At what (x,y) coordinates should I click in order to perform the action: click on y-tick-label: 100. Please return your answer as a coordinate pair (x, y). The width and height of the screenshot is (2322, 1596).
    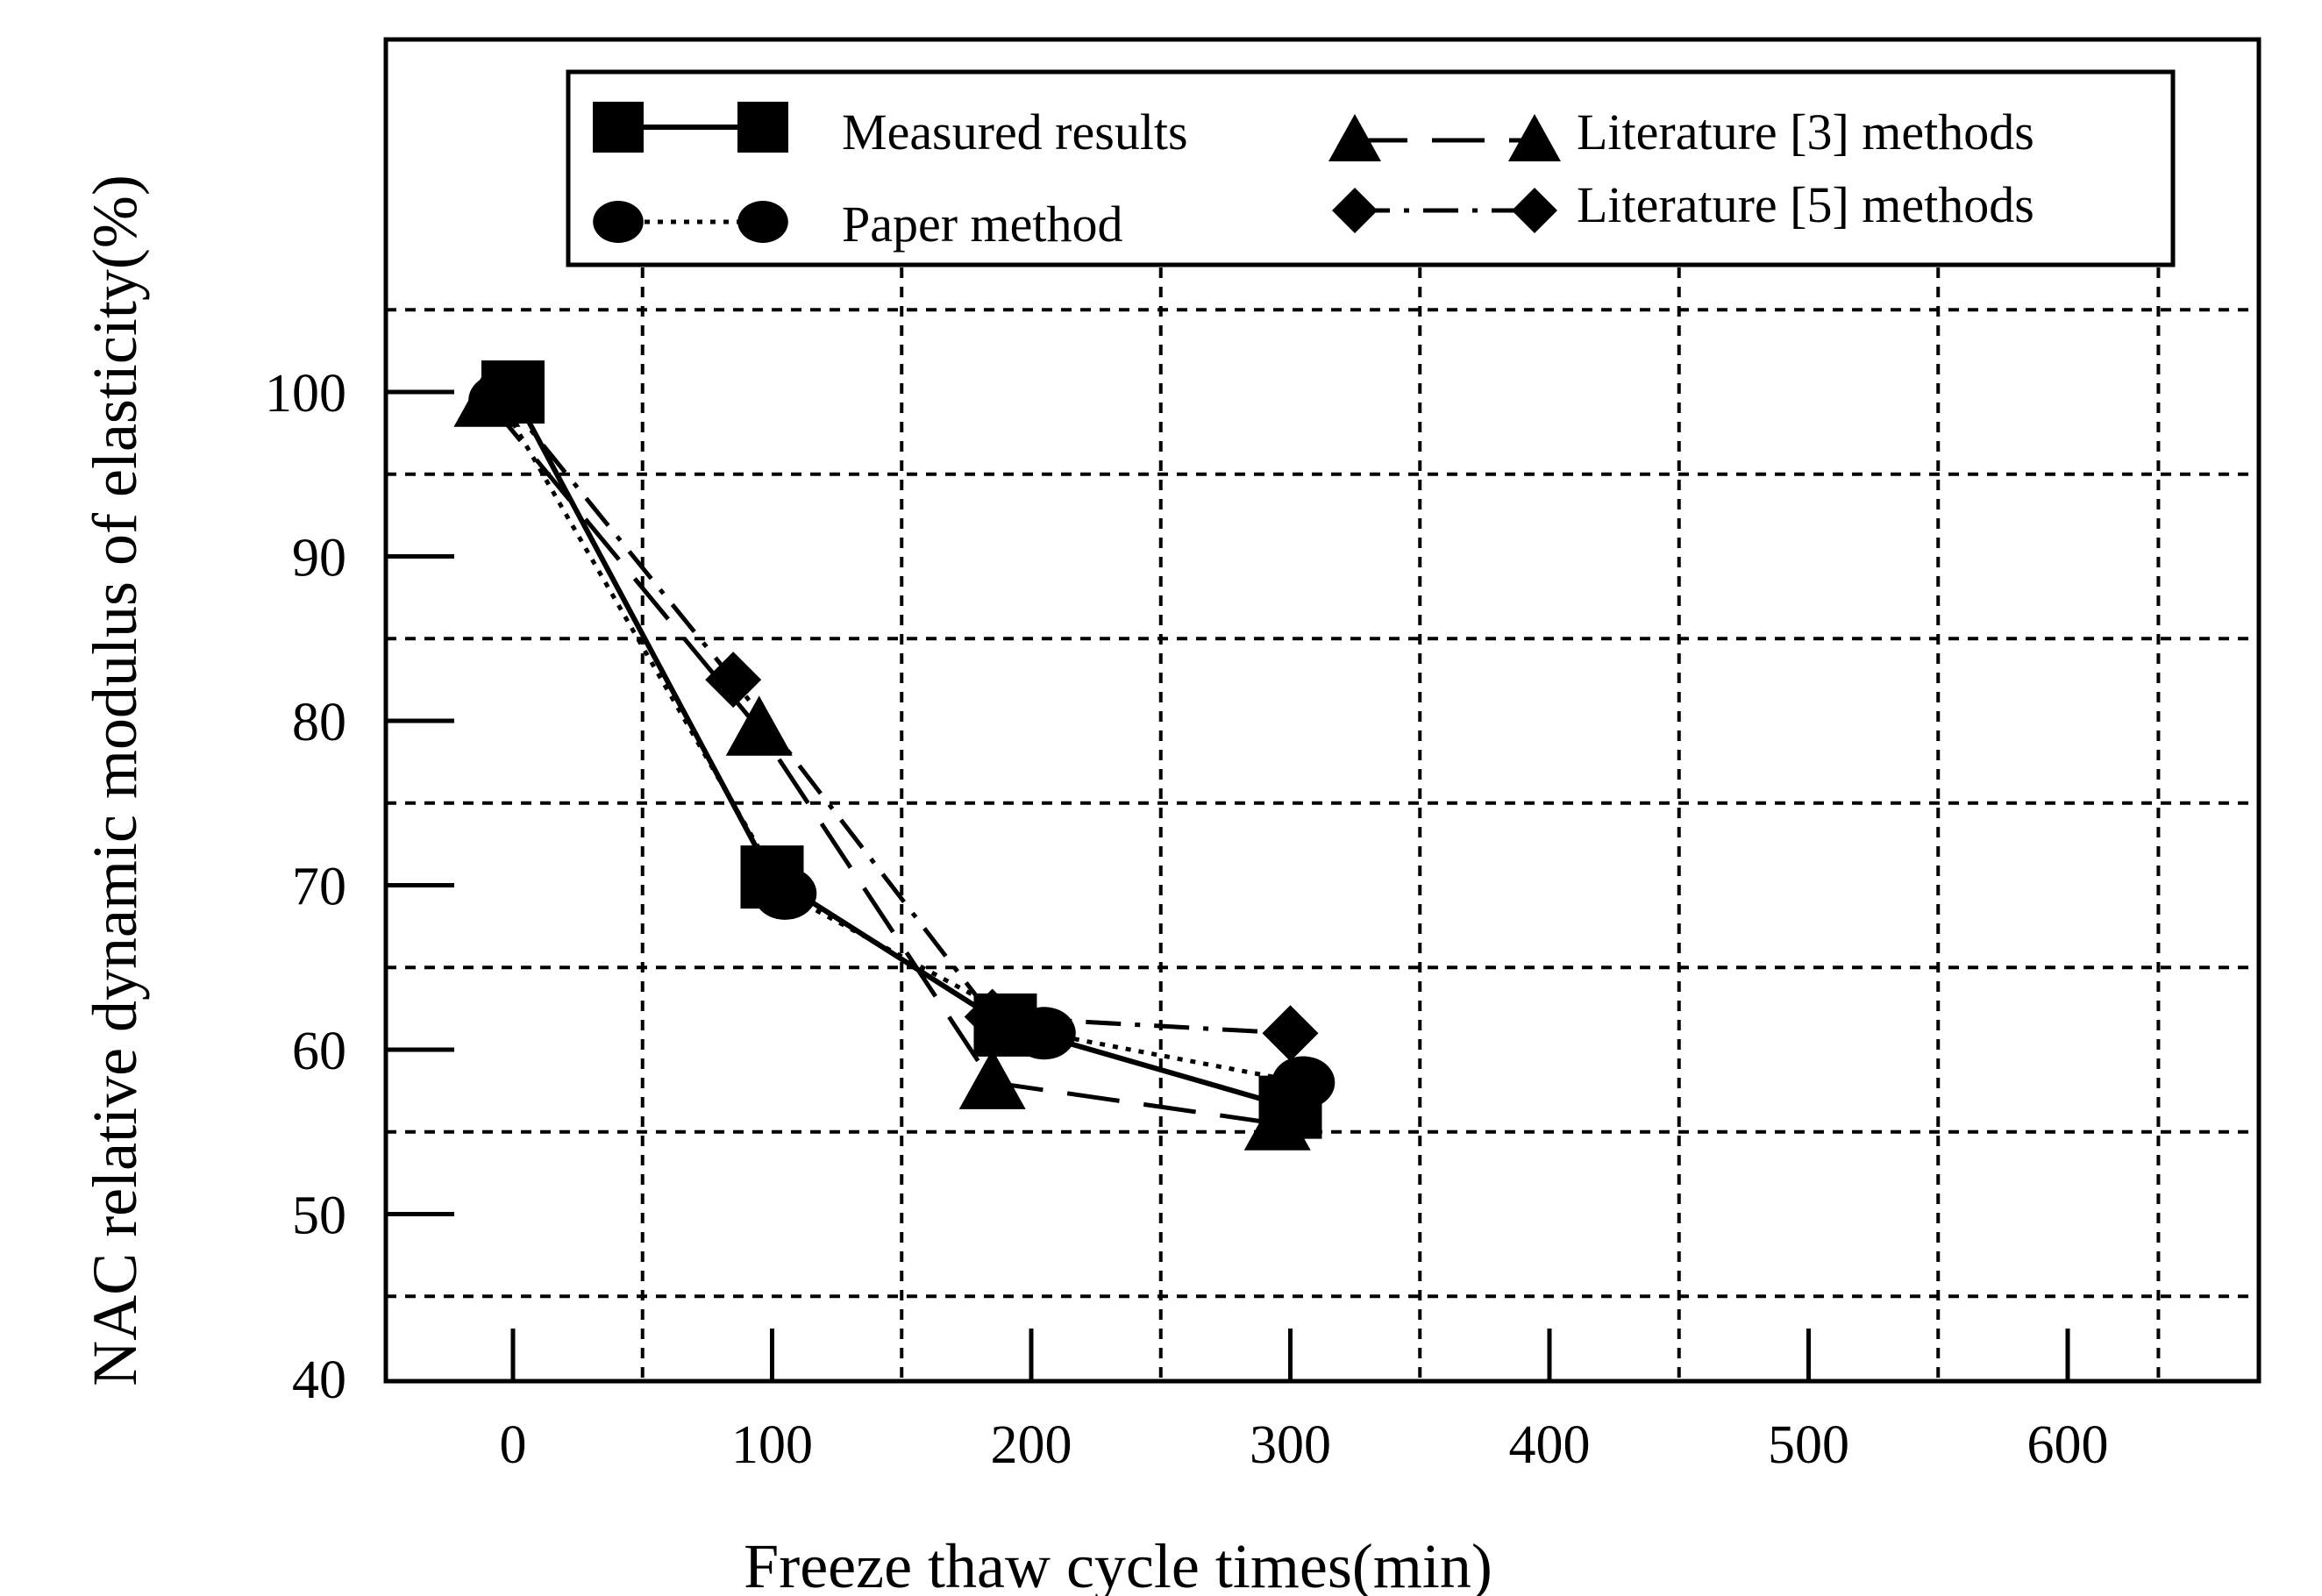
    Looking at the image, I should click on (305, 394).